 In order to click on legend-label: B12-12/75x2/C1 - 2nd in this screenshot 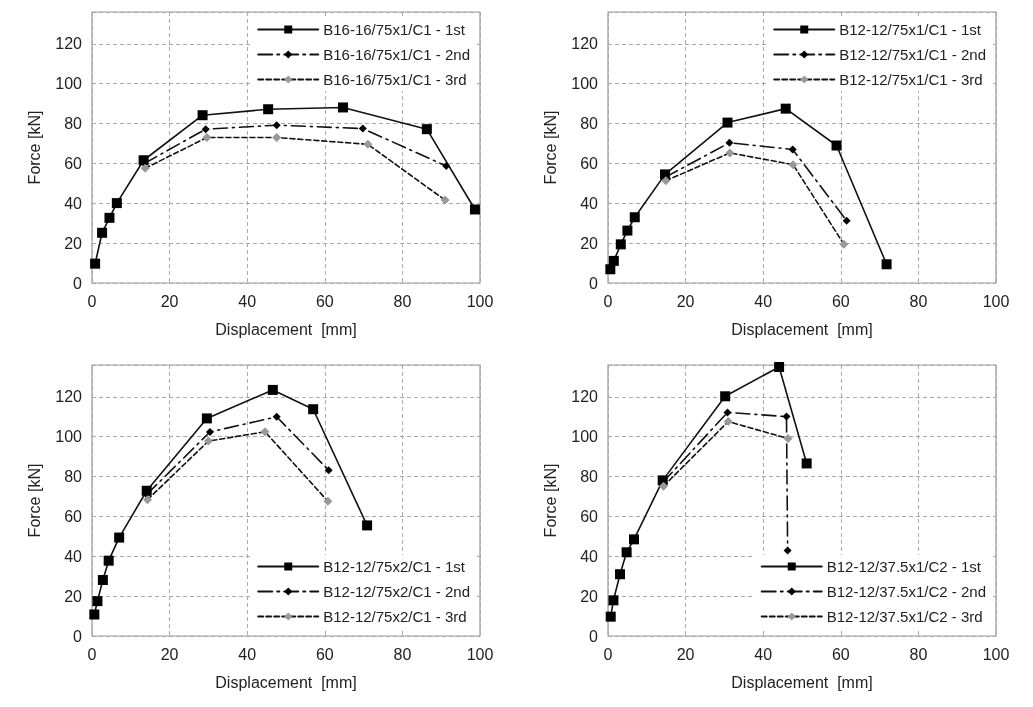, I will do `click(396, 591)`.